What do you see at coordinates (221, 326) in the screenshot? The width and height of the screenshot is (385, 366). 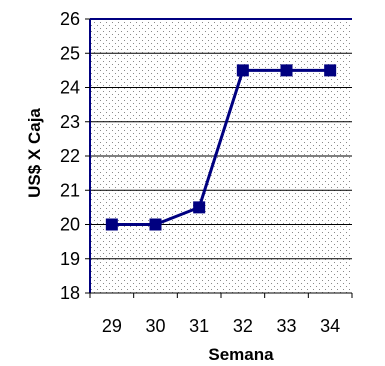 I see `x-tick-labels: 29 30 31 32 33 34` at bounding box center [221, 326].